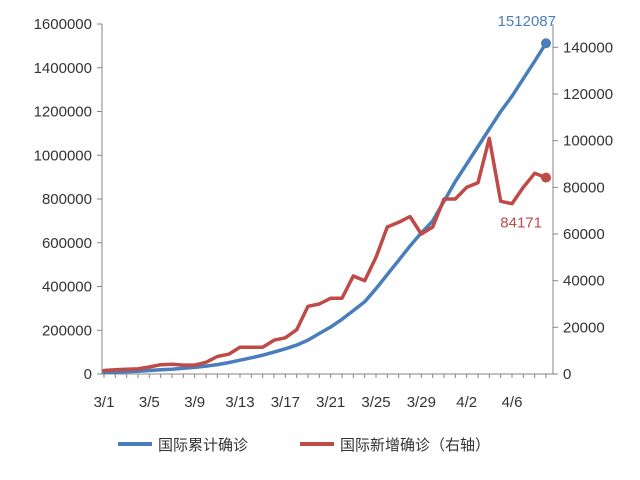 This screenshot has height=480, width=640. I want to click on right-y-tick-label: 20000, so click(584, 327).